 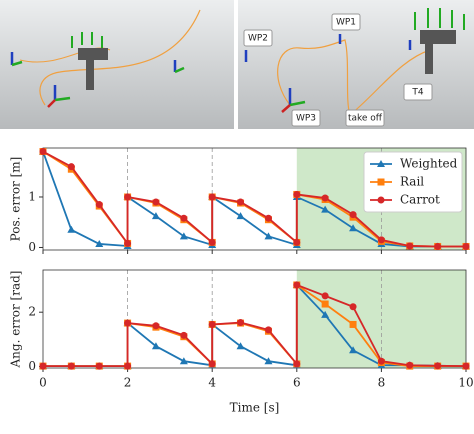 I want to click on x-tick-label: 4, so click(x=212, y=383).